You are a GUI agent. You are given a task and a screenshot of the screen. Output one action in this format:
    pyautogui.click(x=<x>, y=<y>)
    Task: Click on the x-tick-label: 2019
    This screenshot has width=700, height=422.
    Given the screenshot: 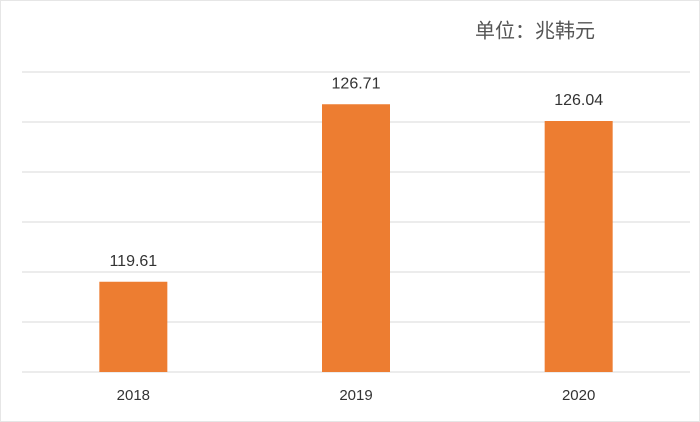 What is the action you would take?
    pyautogui.click(x=355, y=395)
    